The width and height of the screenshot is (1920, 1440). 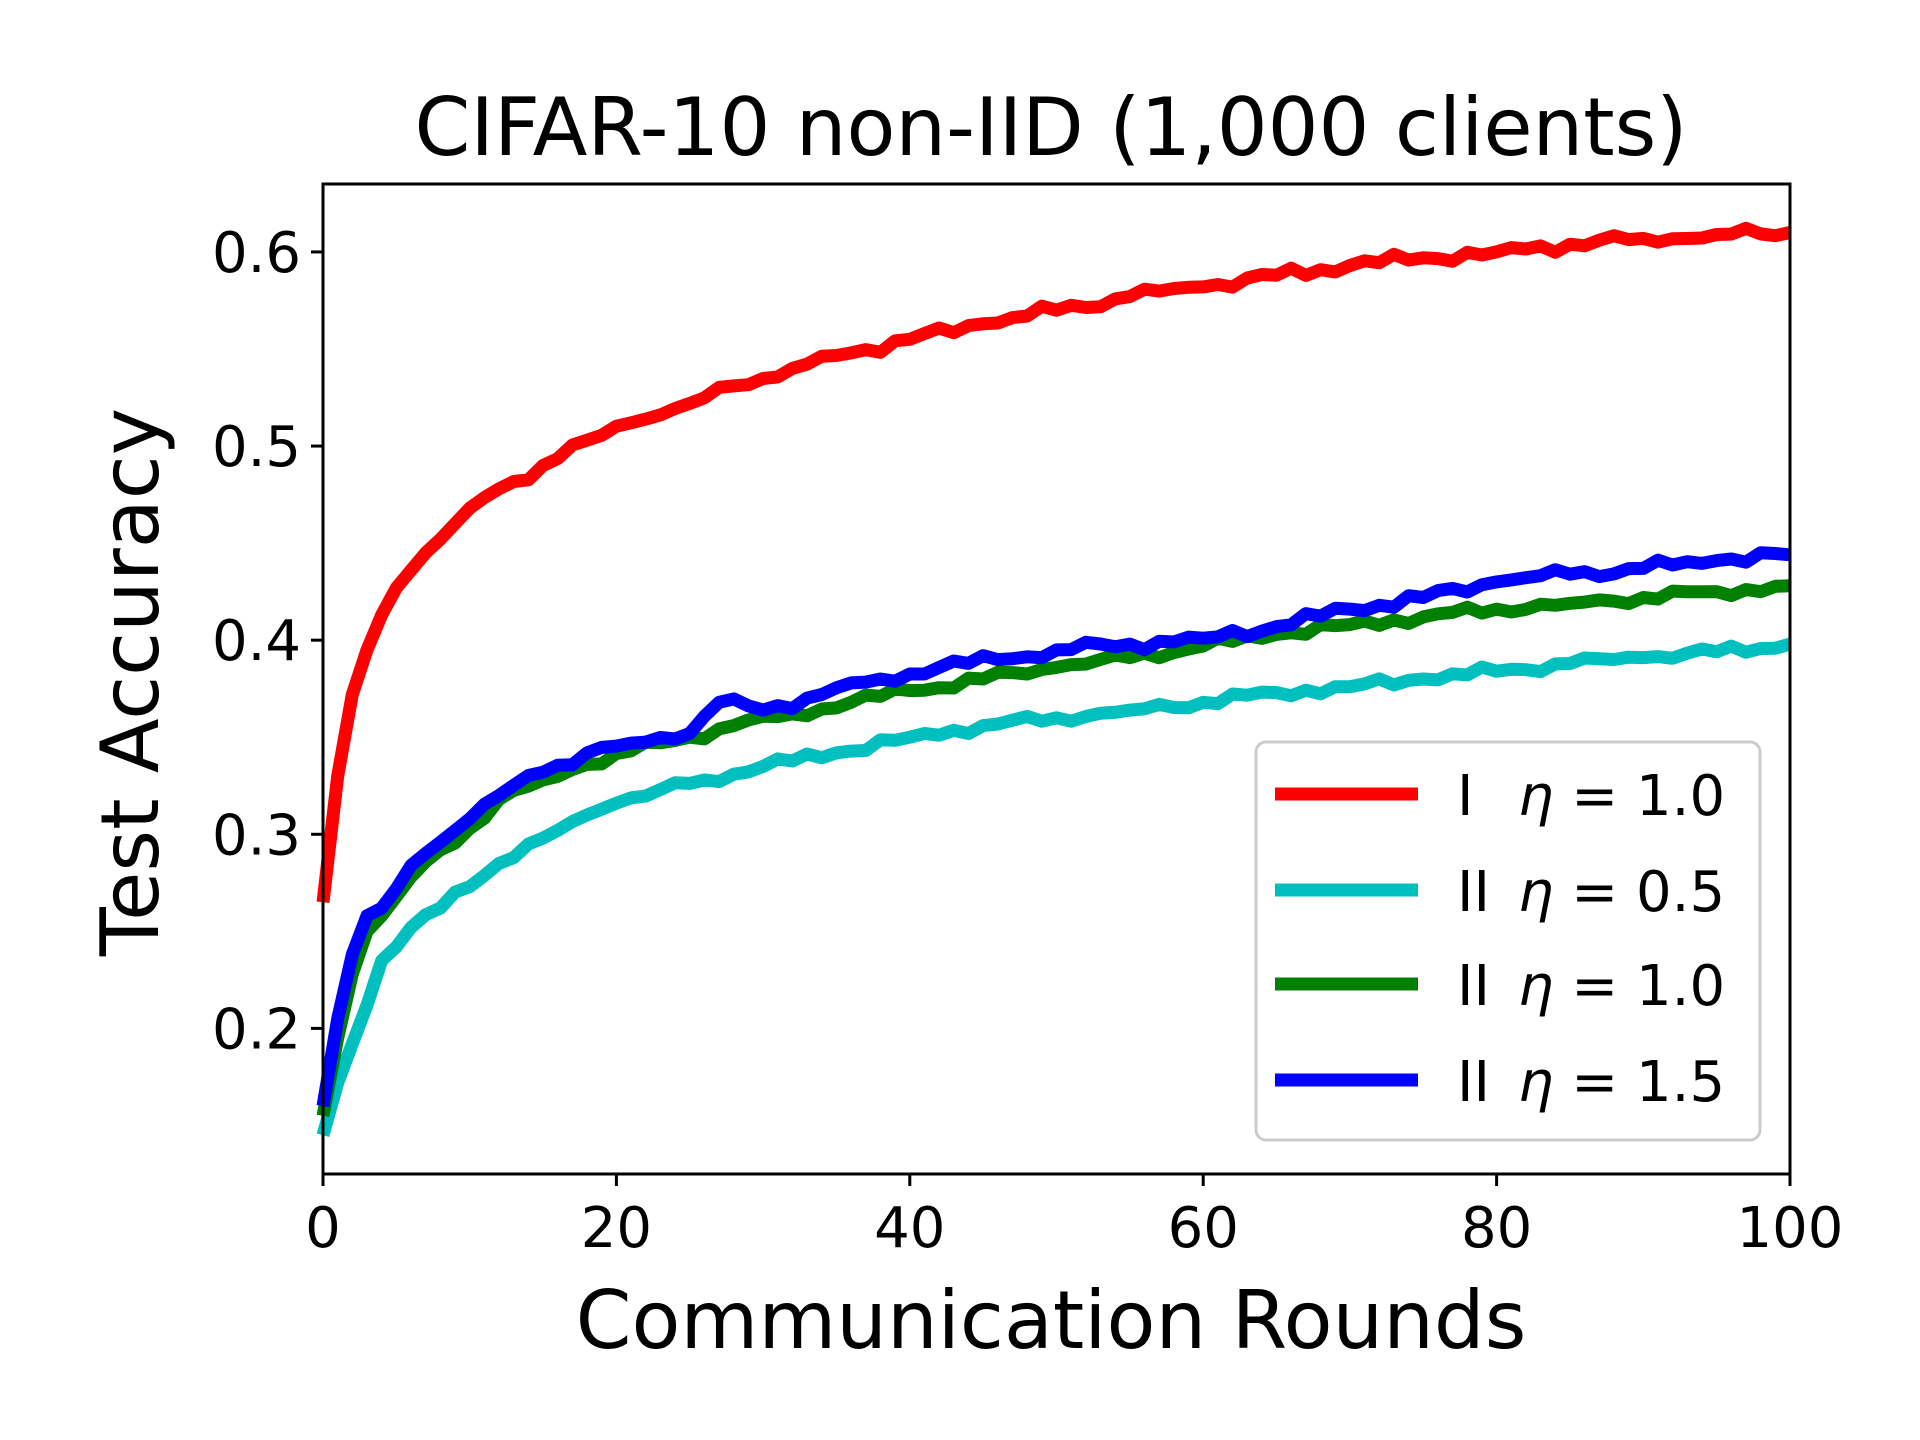 I want to click on x-tick-label: 80, so click(x=1496, y=1228).